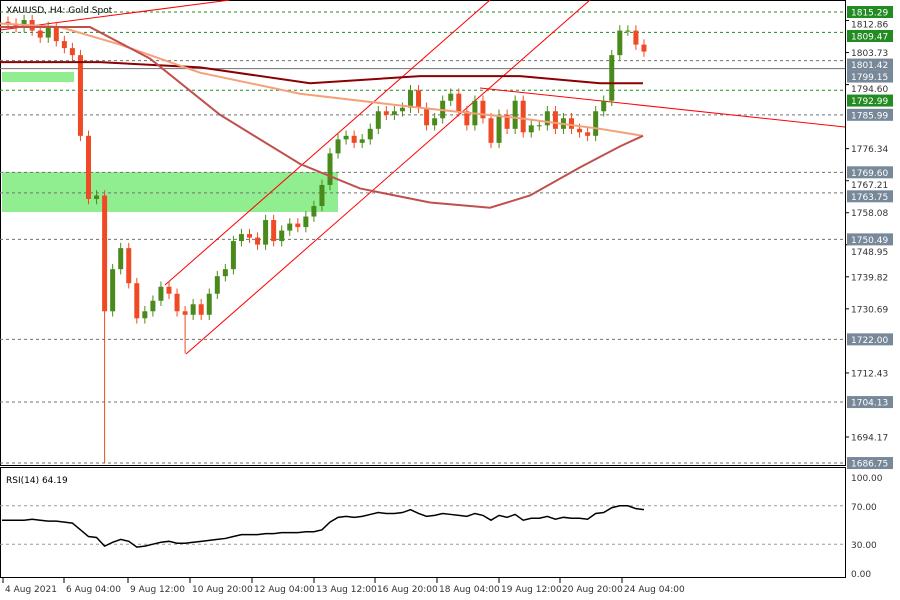 The height and width of the screenshot is (600, 900). What do you see at coordinates (321, 73) in the screenshot?
I see `ma-slow-line` at bounding box center [321, 73].